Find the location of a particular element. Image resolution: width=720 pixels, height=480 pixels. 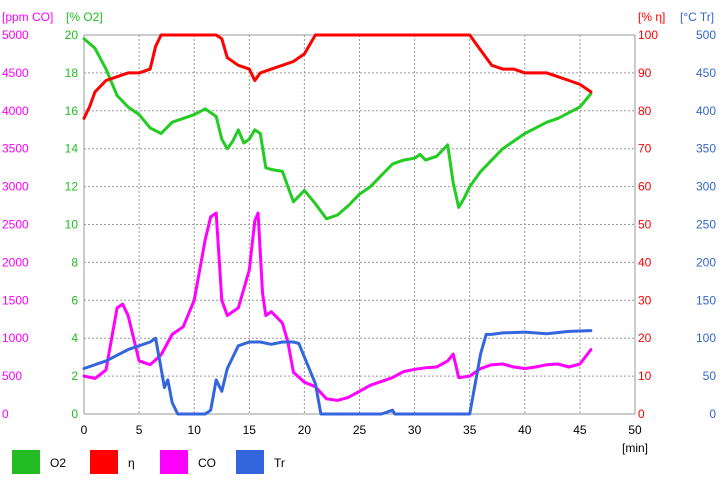

y-tick-label-o2: 4 is located at coordinates (74, 338).